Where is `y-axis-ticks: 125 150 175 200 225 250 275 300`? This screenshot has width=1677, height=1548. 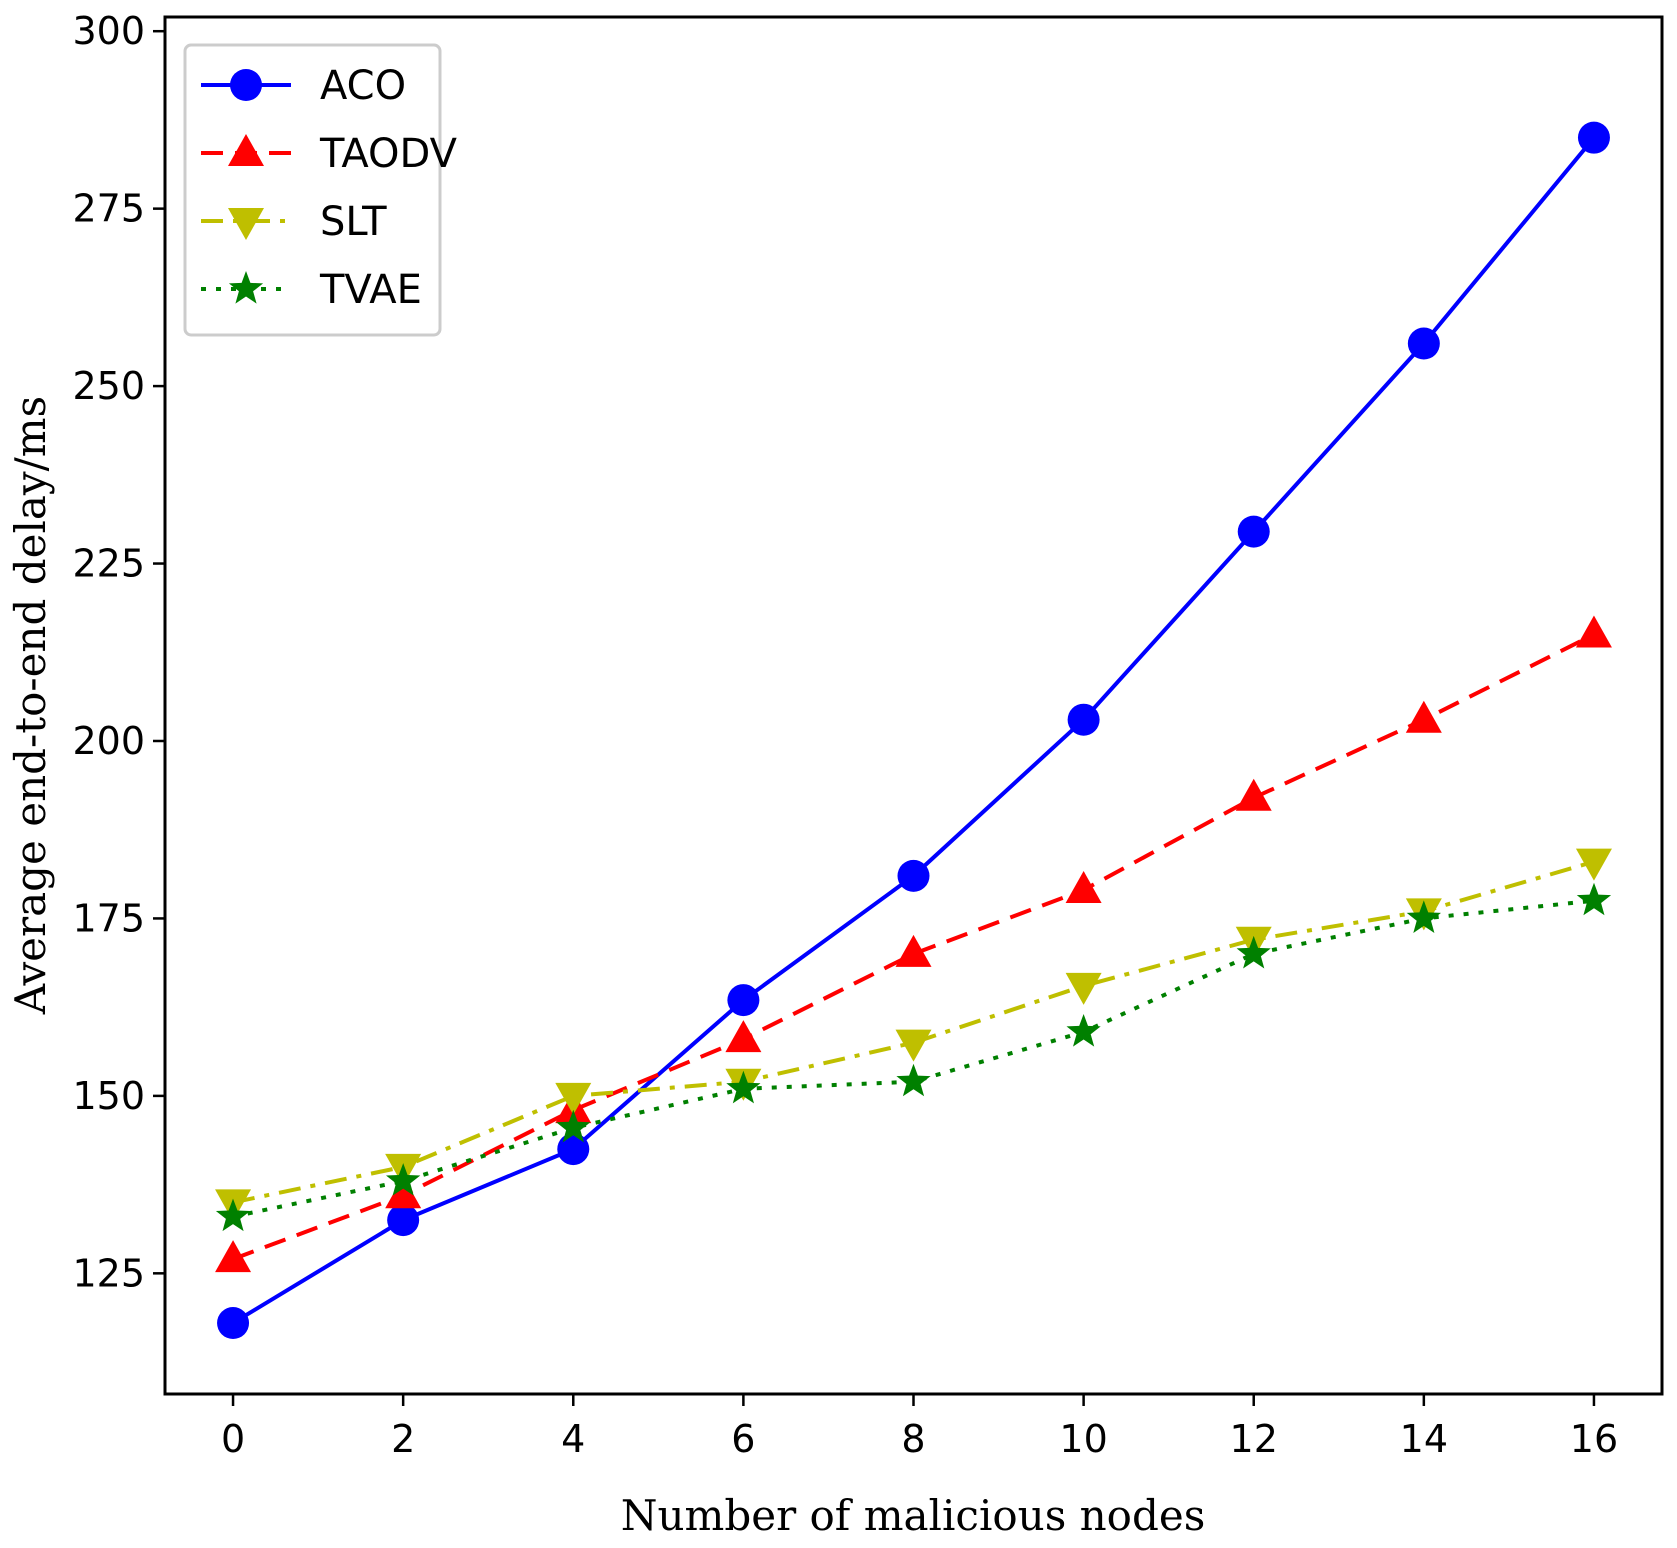 y-axis-ticks: 125 150 175 200 225 250 275 300 is located at coordinates (118, 652).